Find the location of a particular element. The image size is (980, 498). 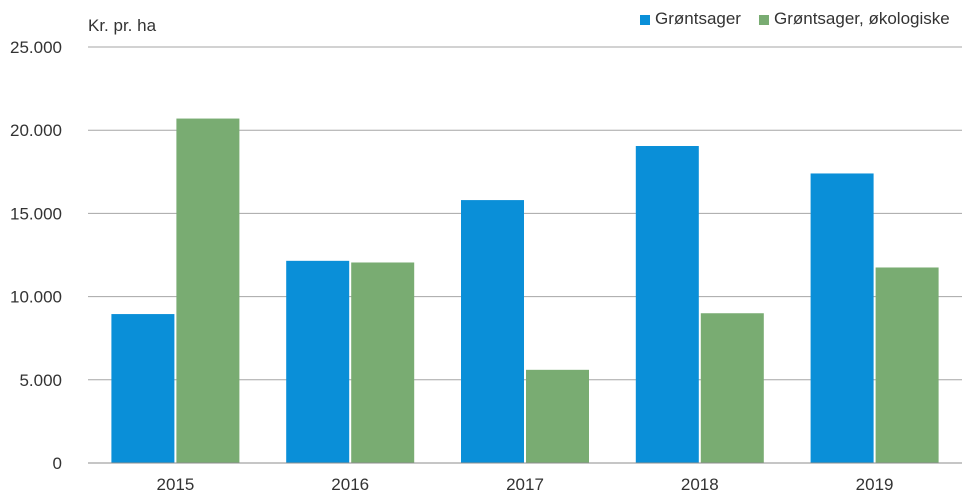

y-tick-label: 25.000 is located at coordinates (36, 47).